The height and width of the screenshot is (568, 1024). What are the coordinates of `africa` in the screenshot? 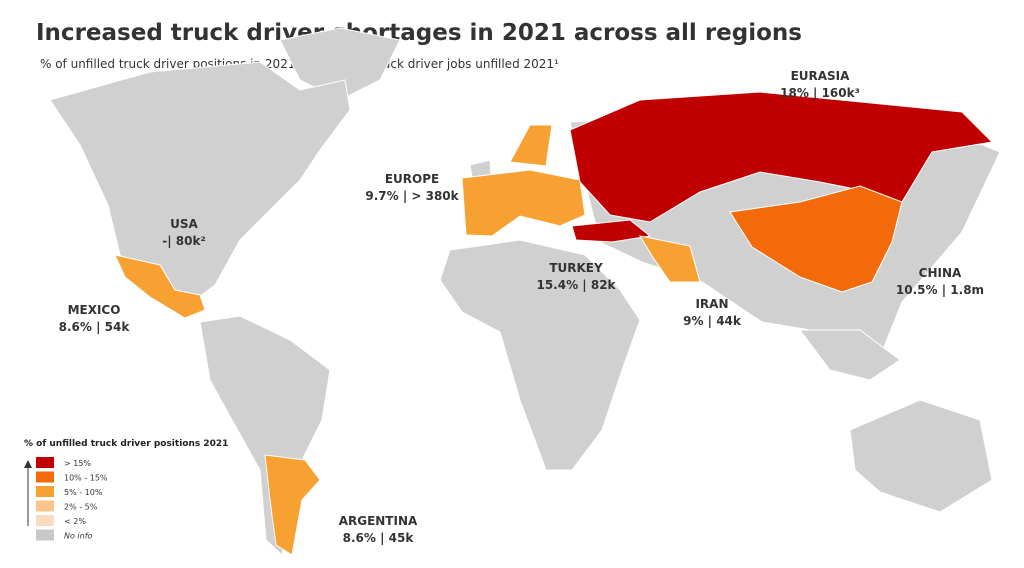 It's located at (540, 355).